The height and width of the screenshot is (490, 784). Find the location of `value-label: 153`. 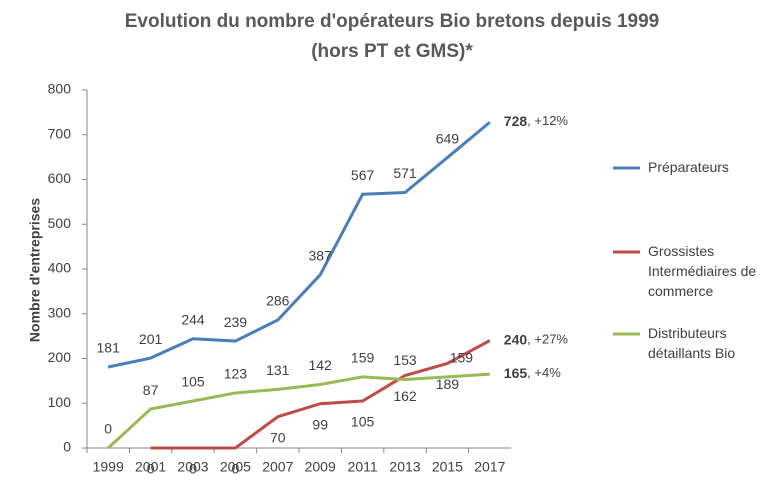

value-label: 153 is located at coordinates (405, 360).